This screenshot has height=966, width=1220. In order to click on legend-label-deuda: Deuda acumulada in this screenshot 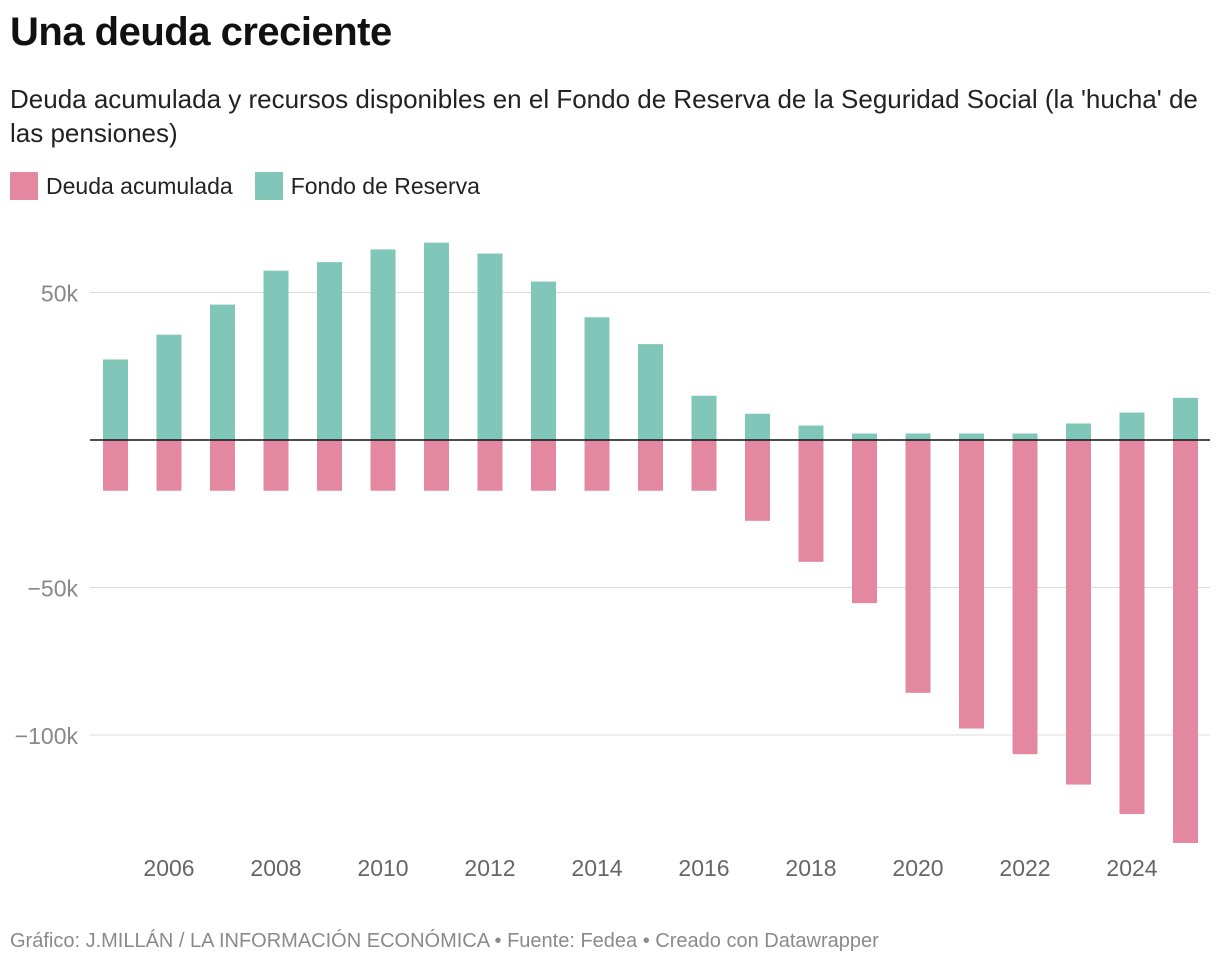, I will do `click(139, 185)`.